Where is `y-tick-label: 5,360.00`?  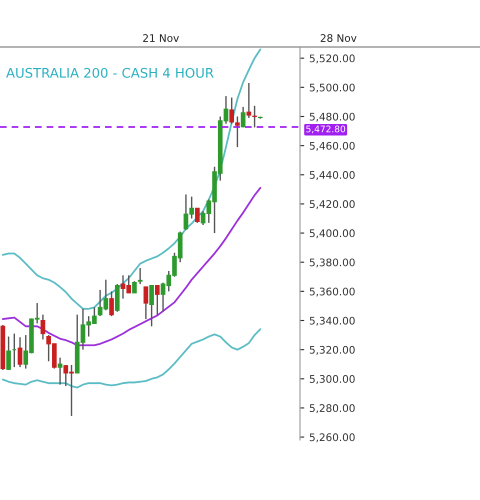
y-tick-label: 5,360.00 is located at coordinates (332, 292).